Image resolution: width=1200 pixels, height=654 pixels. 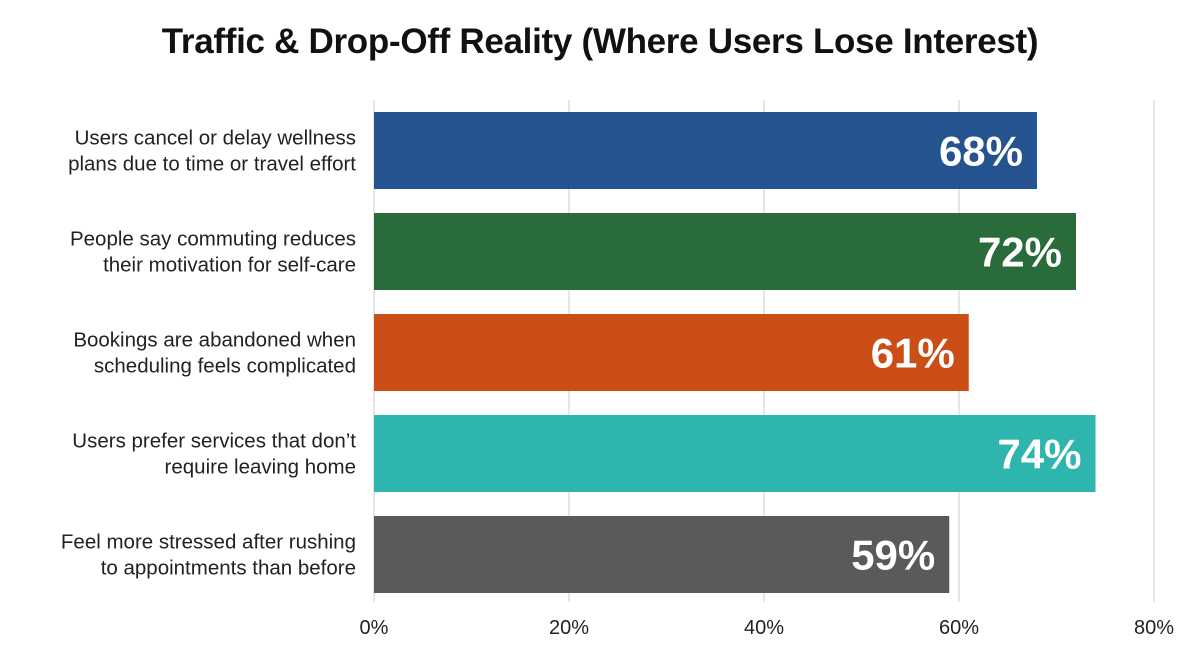 I want to click on category-label: their motivation for self-care, so click(x=229, y=265).